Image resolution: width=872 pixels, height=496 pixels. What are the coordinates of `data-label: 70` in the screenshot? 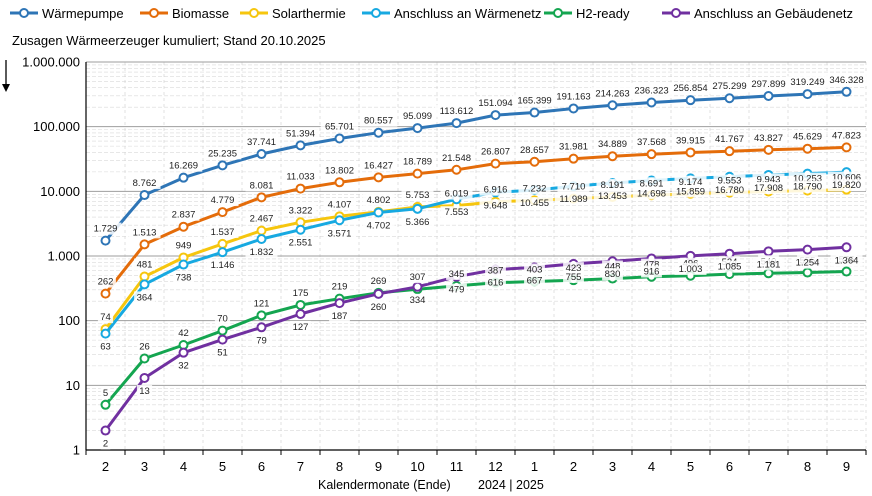 It's located at (222, 319).